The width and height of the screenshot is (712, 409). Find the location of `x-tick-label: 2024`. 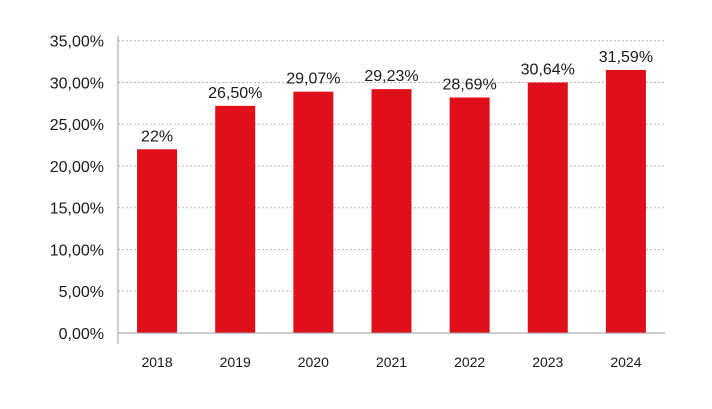

x-tick-label: 2024 is located at coordinates (625, 362).